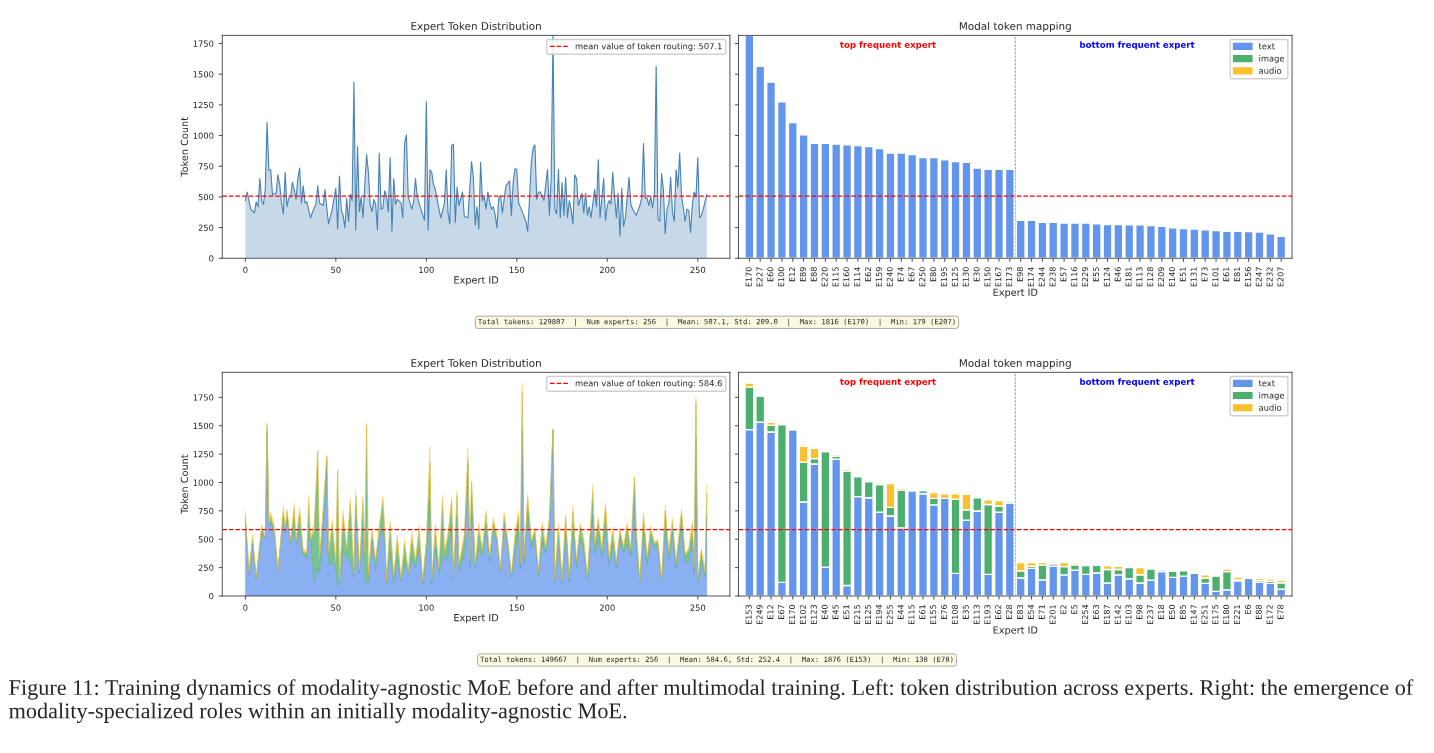 Image resolution: width=1434 pixels, height=753 pixels. Describe the element at coordinates (1030, 611) in the screenshot. I see `x-tick-label: E54` at that location.